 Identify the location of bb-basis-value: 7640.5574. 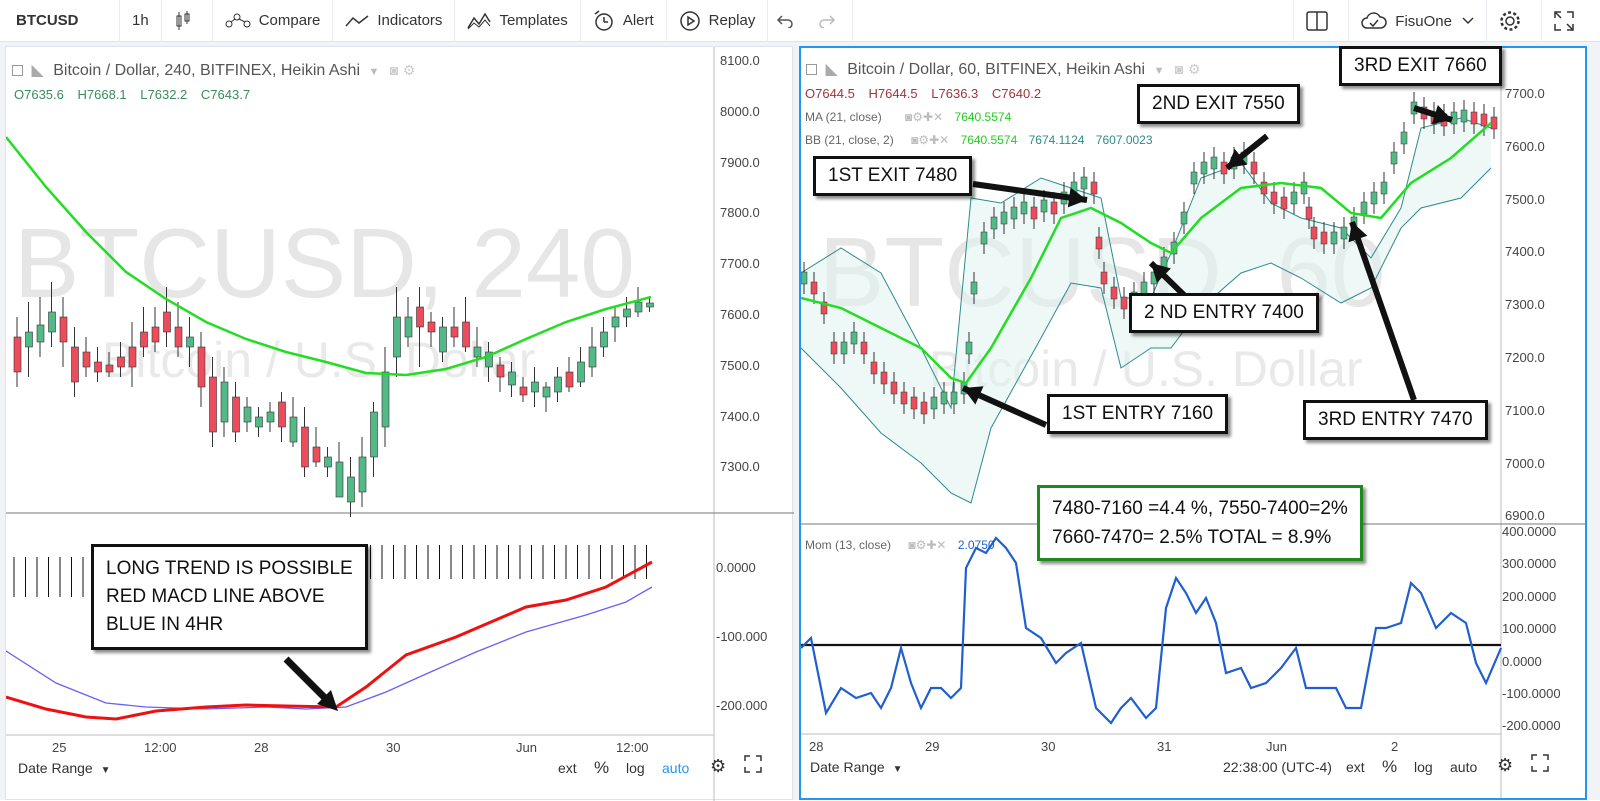
(989, 140).